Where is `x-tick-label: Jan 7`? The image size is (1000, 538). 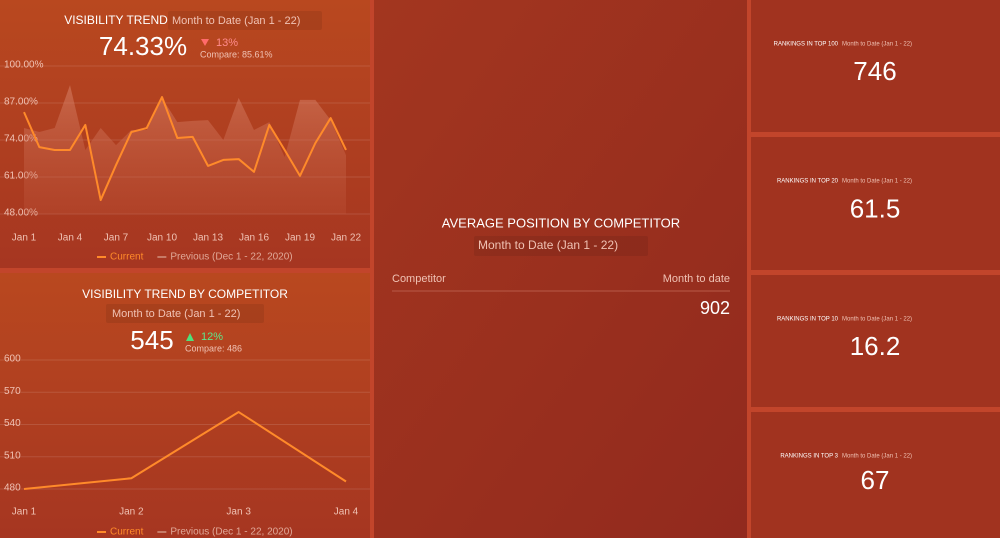 x-tick-label: Jan 7 is located at coordinates (116, 238).